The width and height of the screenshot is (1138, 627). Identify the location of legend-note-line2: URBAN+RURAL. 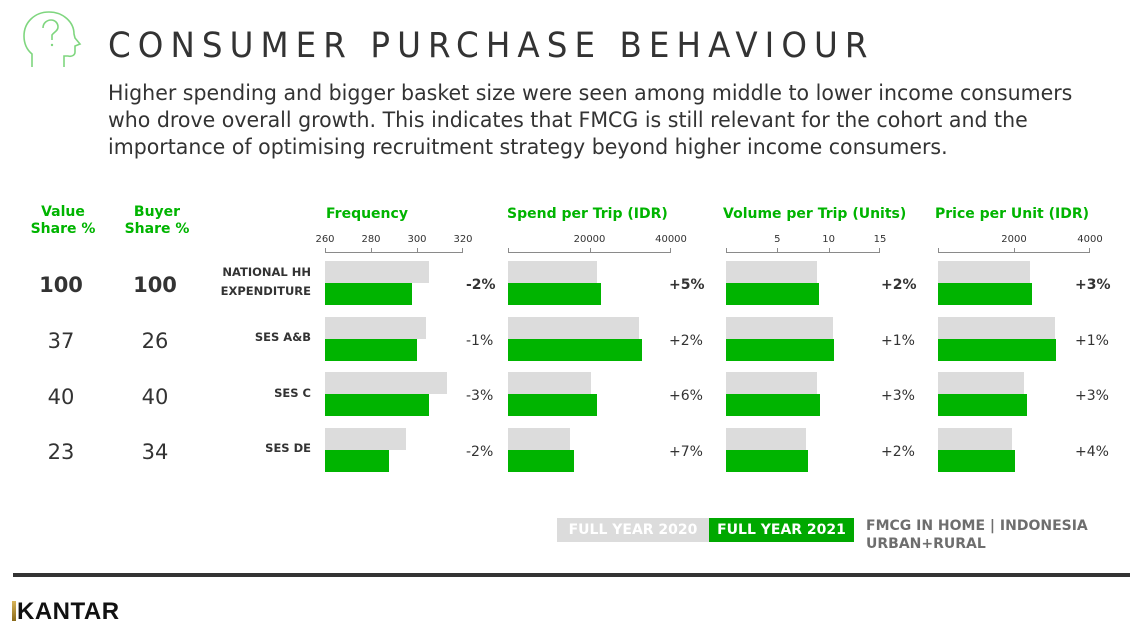
(926, 544).